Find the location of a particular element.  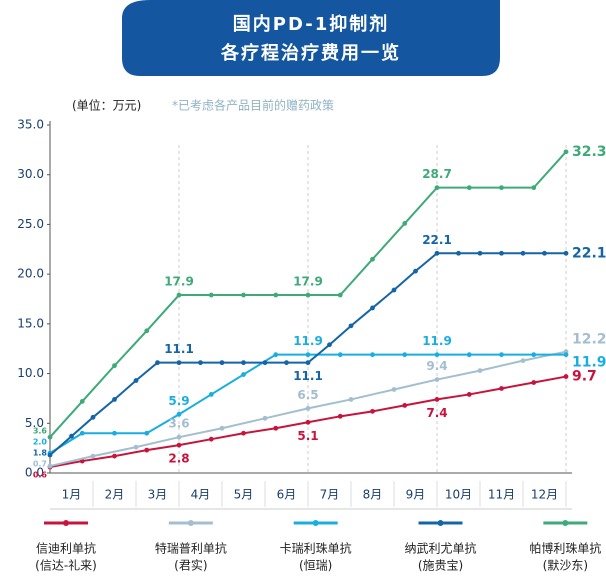

y-tick-label: 0.0 is located at coordinates (34, 473).